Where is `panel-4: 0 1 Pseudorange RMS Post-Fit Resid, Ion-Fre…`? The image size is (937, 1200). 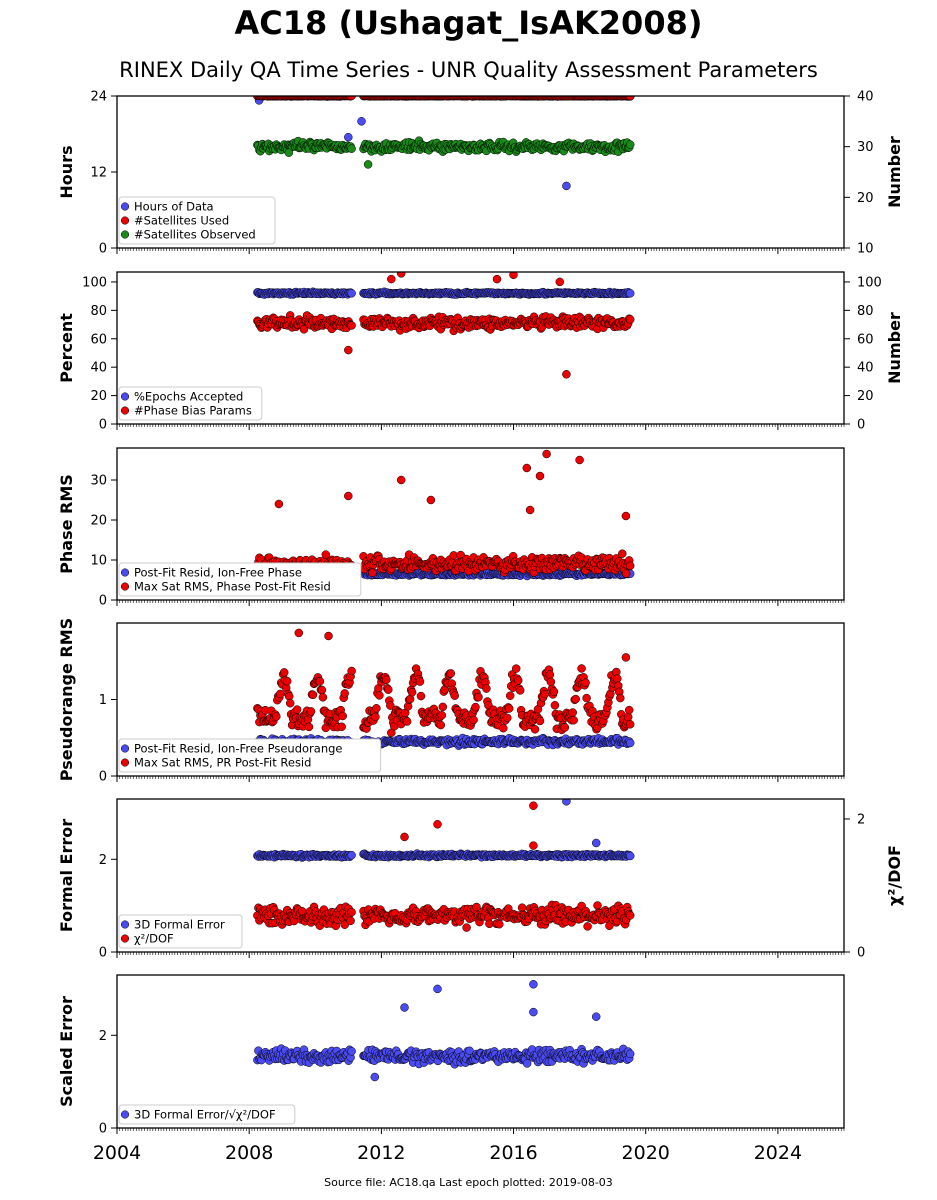
panel-4: 0 1 Pseudorange RMS Post-Fit Resid, Ion-Fre… is located at coordinates (451, 701).